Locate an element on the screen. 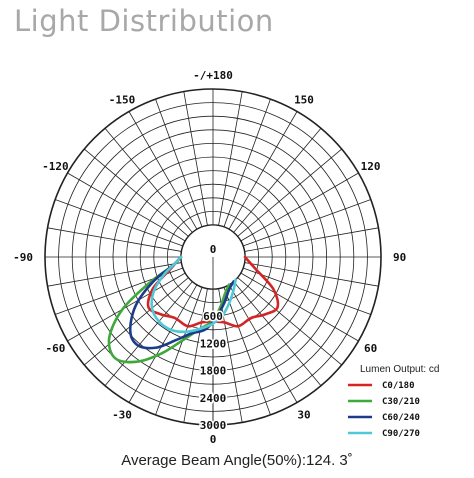 Image resolution: width=474 pixels, height=478 pixels. angle-label: 90 is located at coordinates (399, 257).